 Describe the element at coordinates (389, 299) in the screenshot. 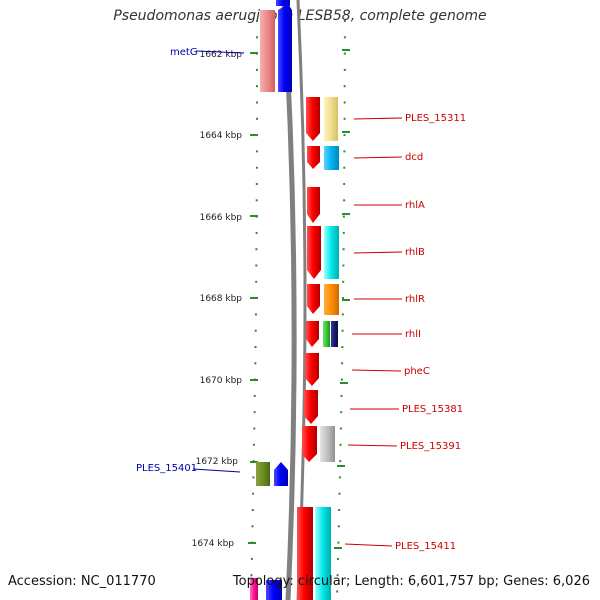

I see `label-rhlR: rhlR` at that location.